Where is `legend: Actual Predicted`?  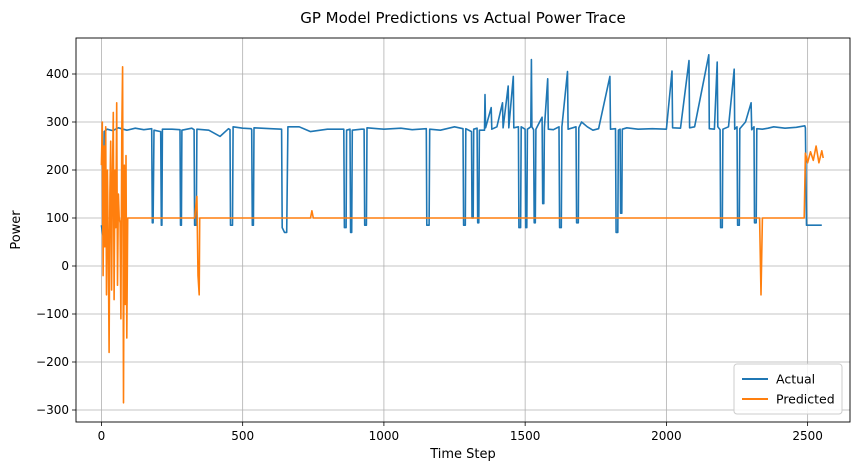 legend: Actual Predicted is located at coordinates (788, 389).